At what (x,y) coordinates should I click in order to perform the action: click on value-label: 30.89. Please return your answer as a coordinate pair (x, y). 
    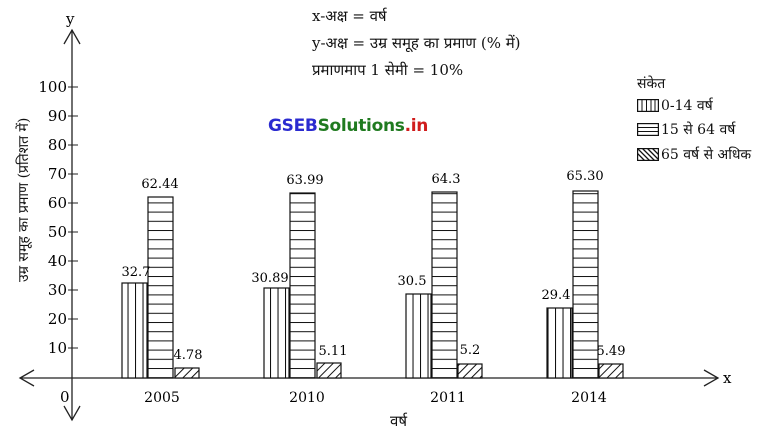
    Looking at the image, I should click on (269, 278).